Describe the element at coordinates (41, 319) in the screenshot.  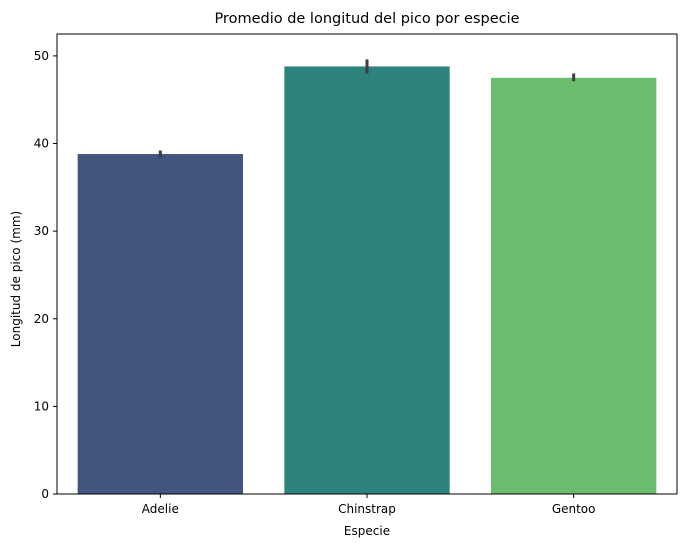
I see `y-tick-label: 20` at that location.